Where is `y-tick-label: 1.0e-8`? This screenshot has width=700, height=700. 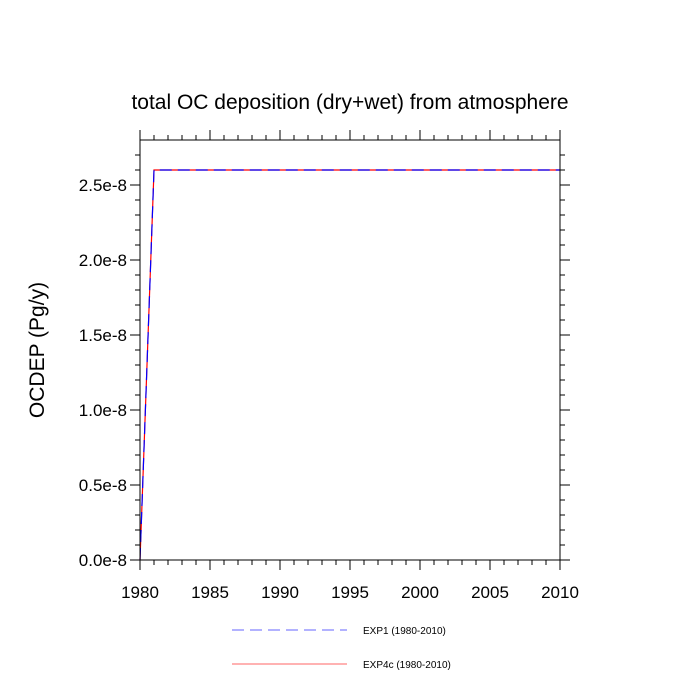 y-tick-label: 1.0e-8 is located at coordinates (103, 410).